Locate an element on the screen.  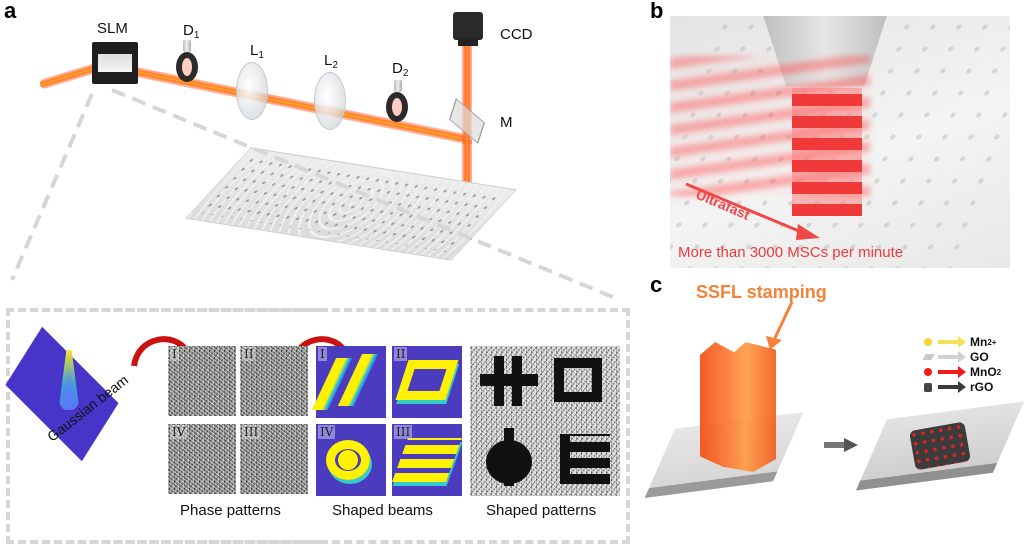
phase-pattern-tile: IV is located at coordinates (202, 459).